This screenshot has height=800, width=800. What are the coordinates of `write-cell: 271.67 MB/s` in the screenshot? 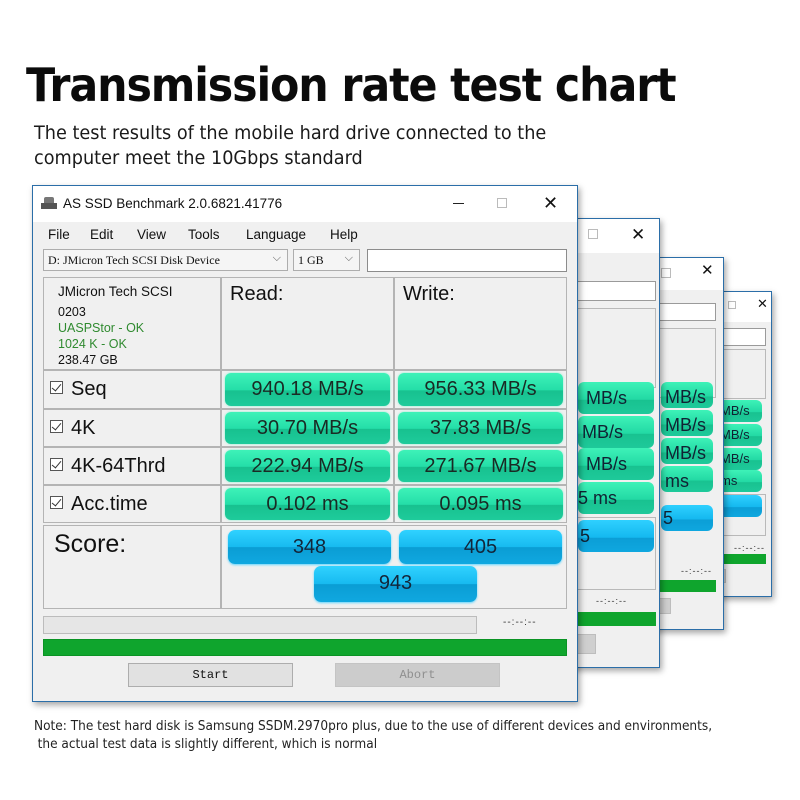 It's located at (480, 466).